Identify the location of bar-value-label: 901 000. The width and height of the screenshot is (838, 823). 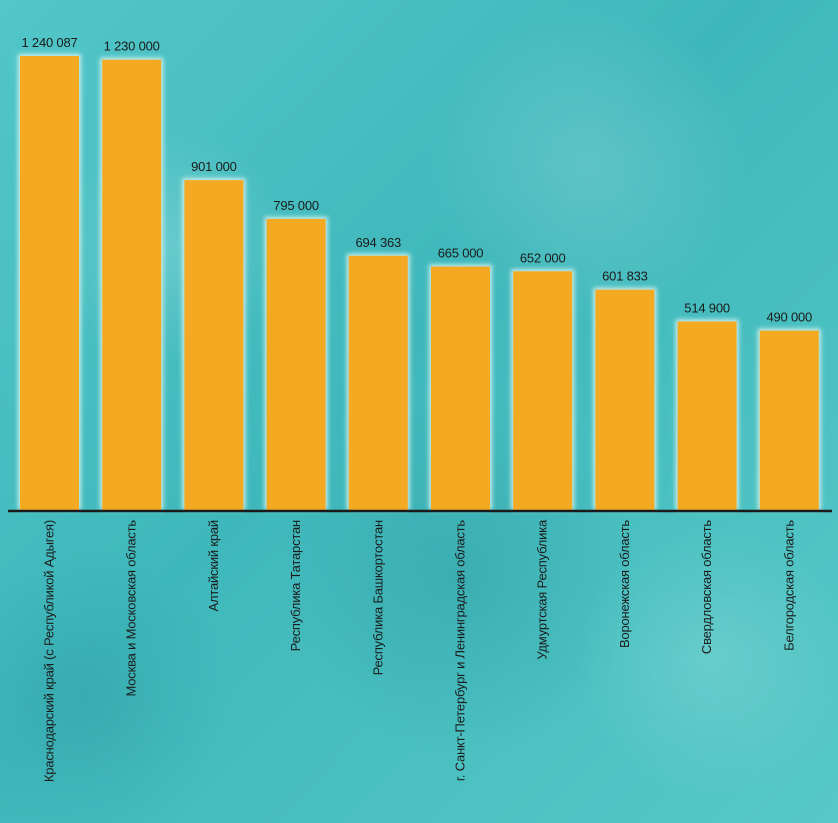
(214, 166).